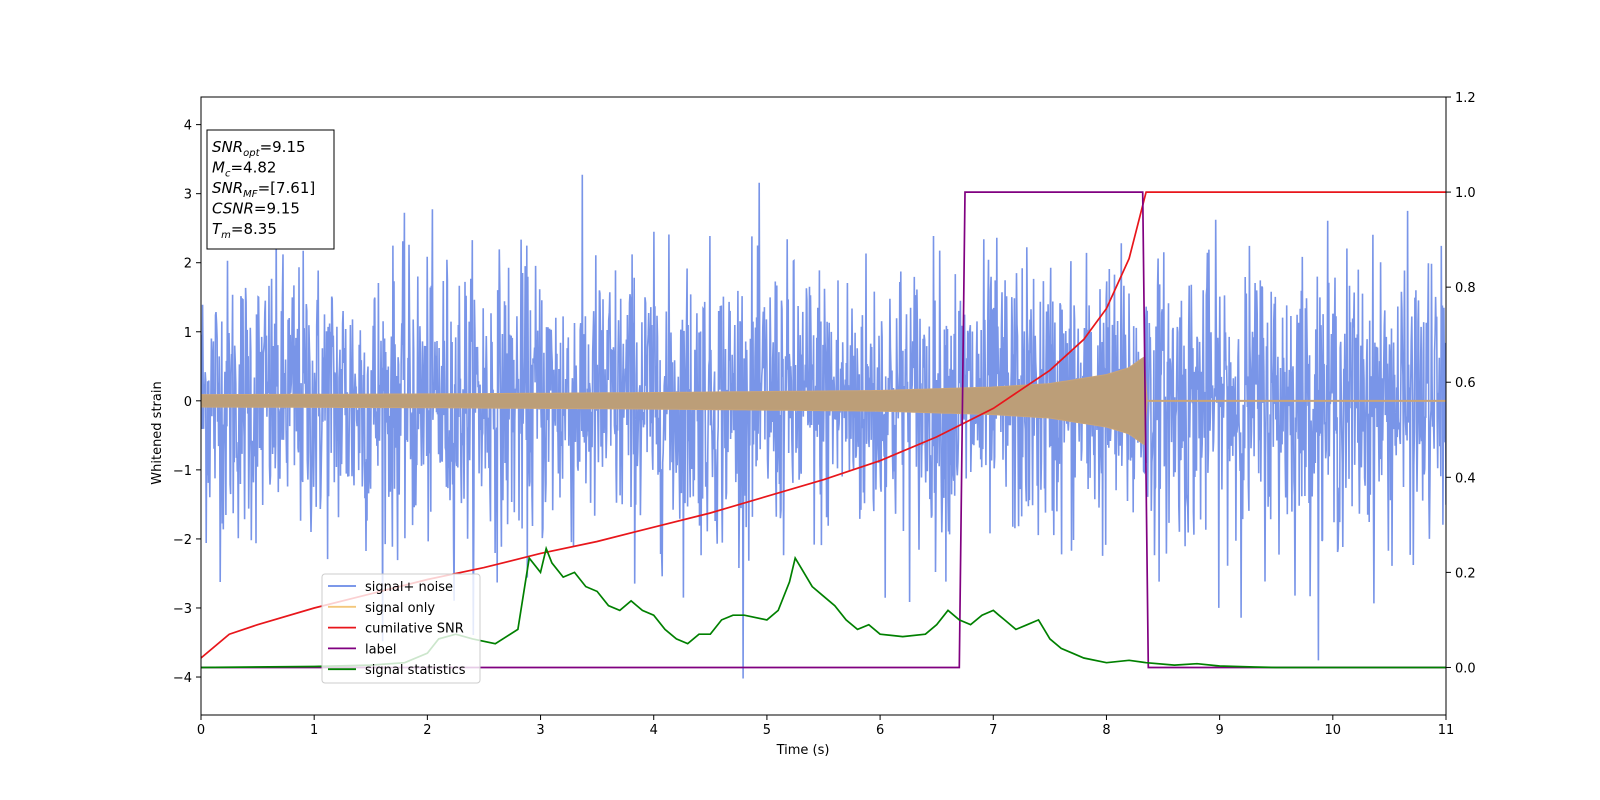 The height and width of the screenshot is (800, 1600). I want to click on annotation-frame, so click(270, 189).